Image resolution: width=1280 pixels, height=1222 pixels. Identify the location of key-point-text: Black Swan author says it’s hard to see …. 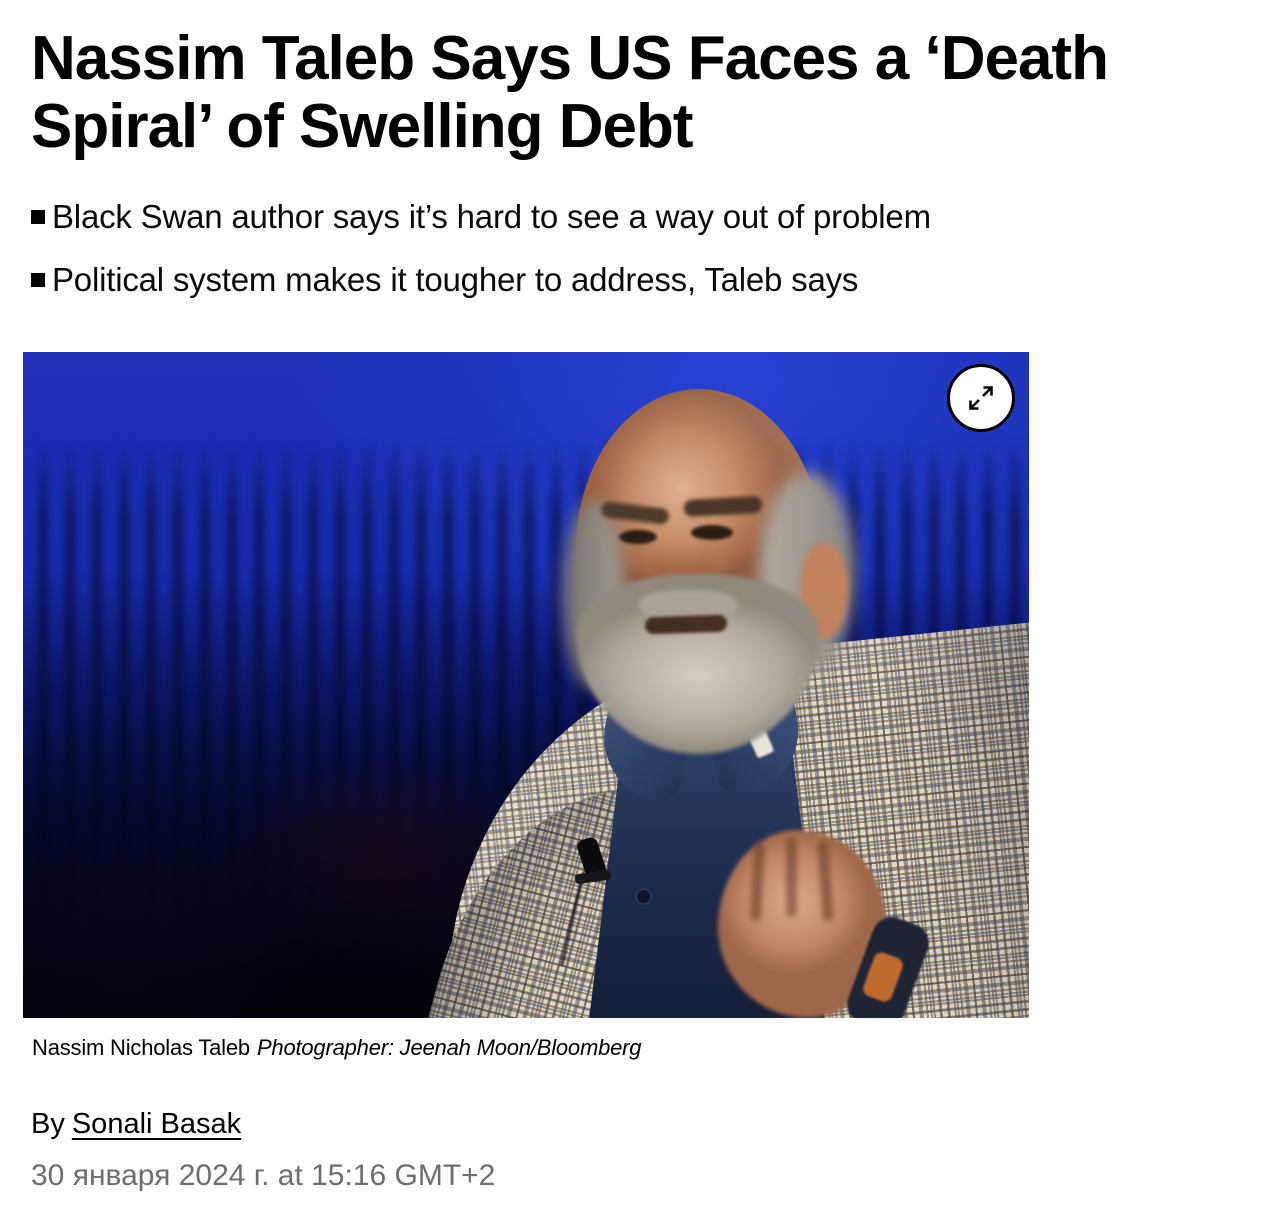
(491, 216).